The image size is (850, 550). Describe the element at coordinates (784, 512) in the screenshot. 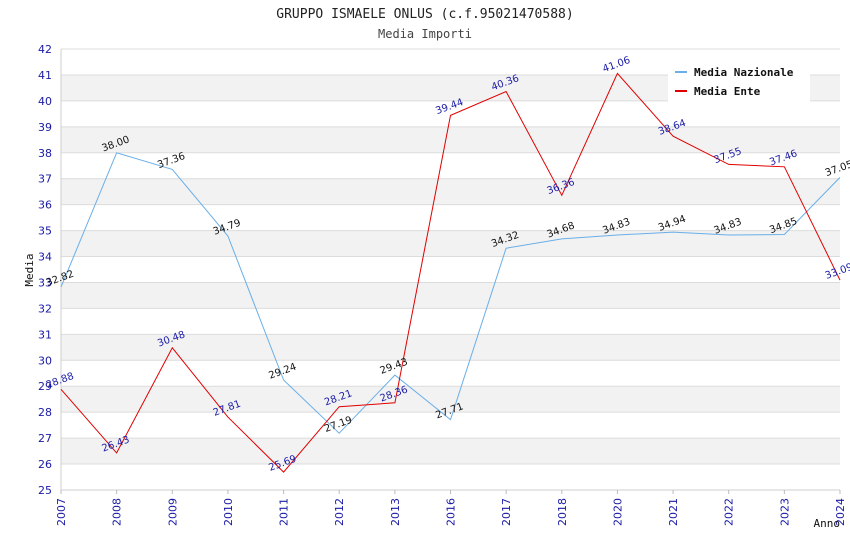

I see `x-tick-label: 2023` at that location.